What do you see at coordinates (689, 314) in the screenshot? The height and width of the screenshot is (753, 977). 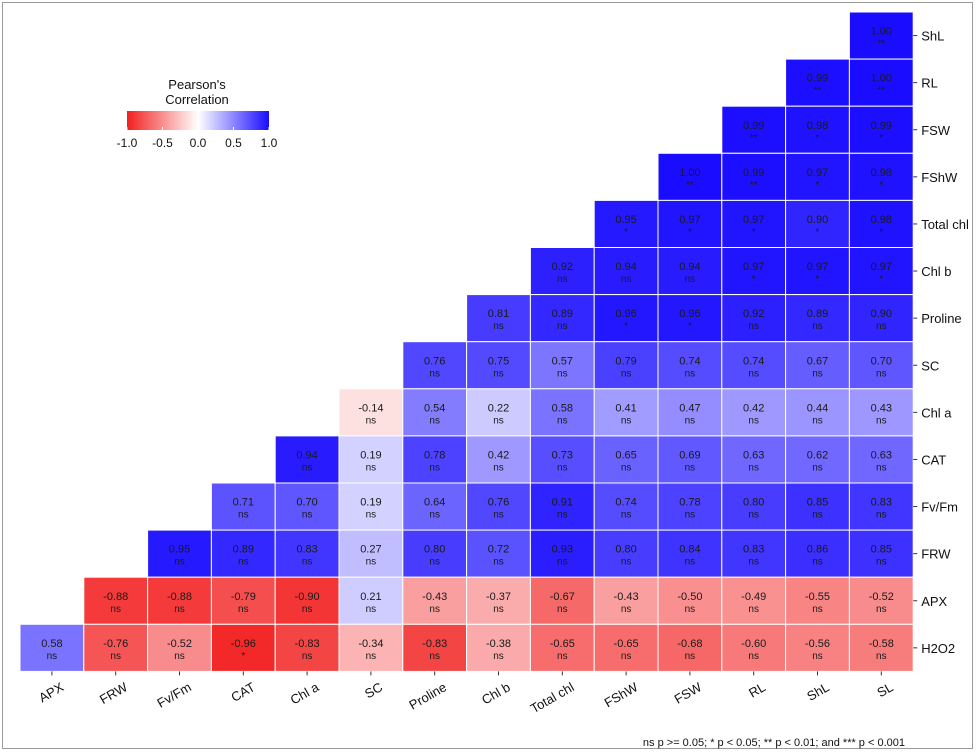 I see `cell-value: 0.96` at bounding box center [689, 314].